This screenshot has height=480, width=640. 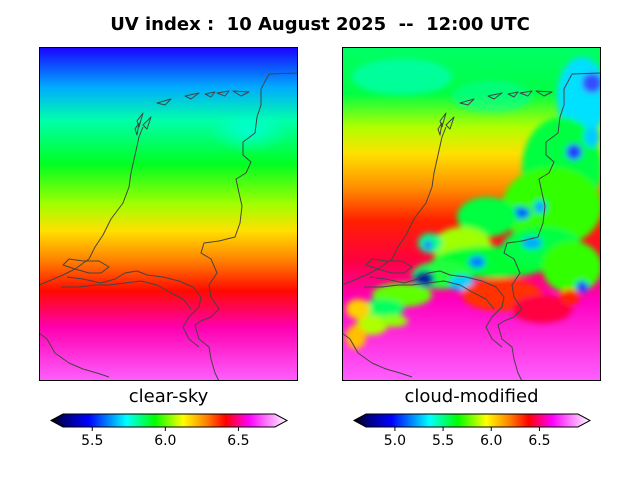 I want to click on colorbar-cloud-modified: 5.0 5.5 6.0 6.5, so click(x=472, y=431).